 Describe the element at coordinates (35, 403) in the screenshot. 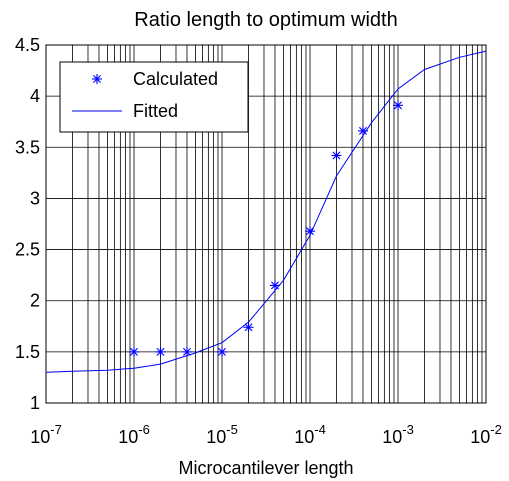

I see `y-tick-label: 1` at that location.